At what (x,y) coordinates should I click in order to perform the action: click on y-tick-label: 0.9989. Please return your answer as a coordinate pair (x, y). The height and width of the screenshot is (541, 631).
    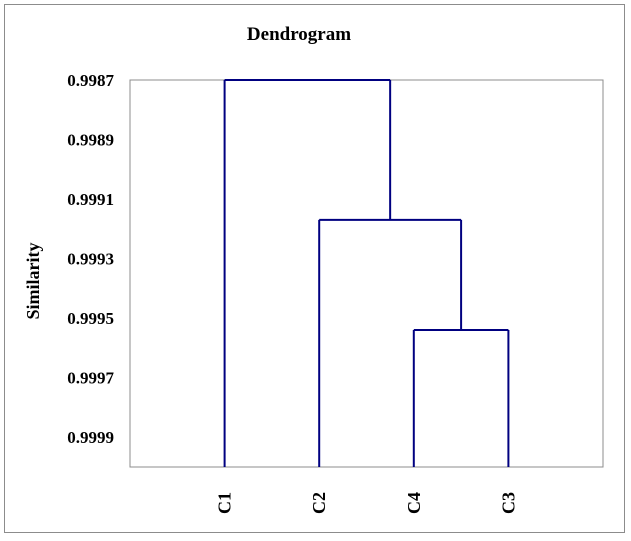
    Looking at the image, I should click on (90, 140).